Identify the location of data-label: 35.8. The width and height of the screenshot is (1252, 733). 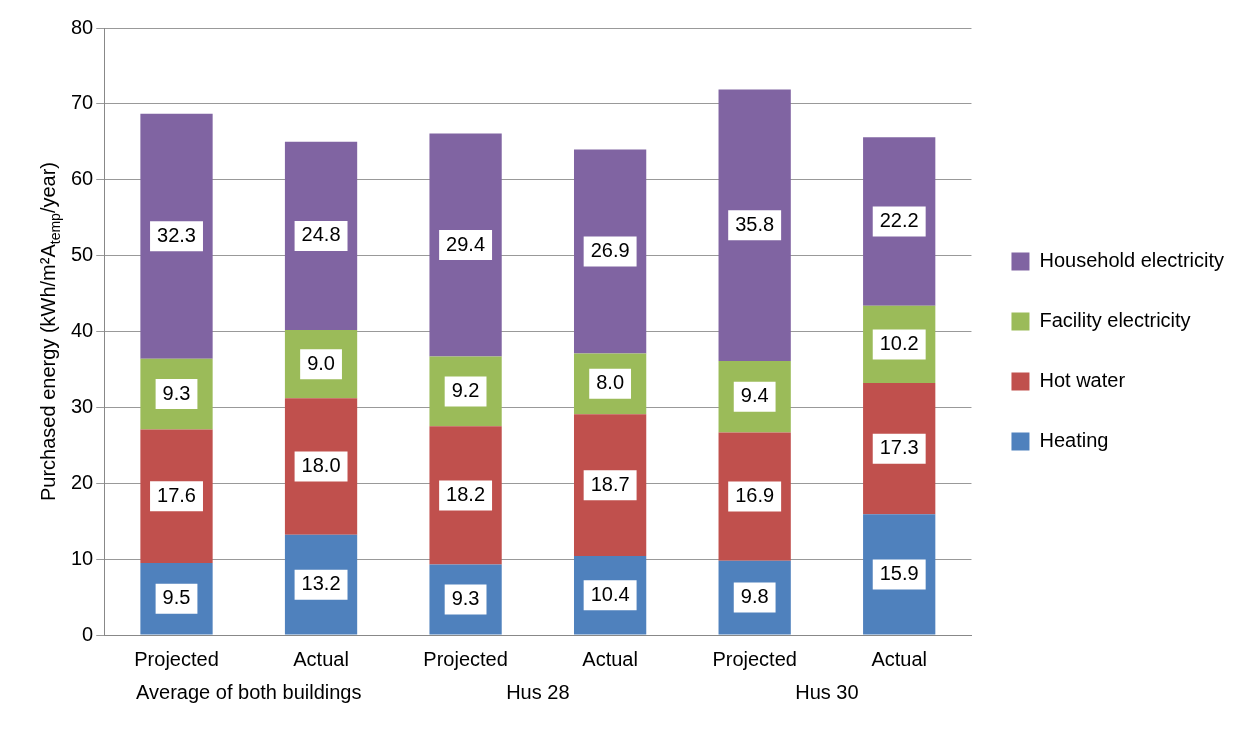
(755, 223).